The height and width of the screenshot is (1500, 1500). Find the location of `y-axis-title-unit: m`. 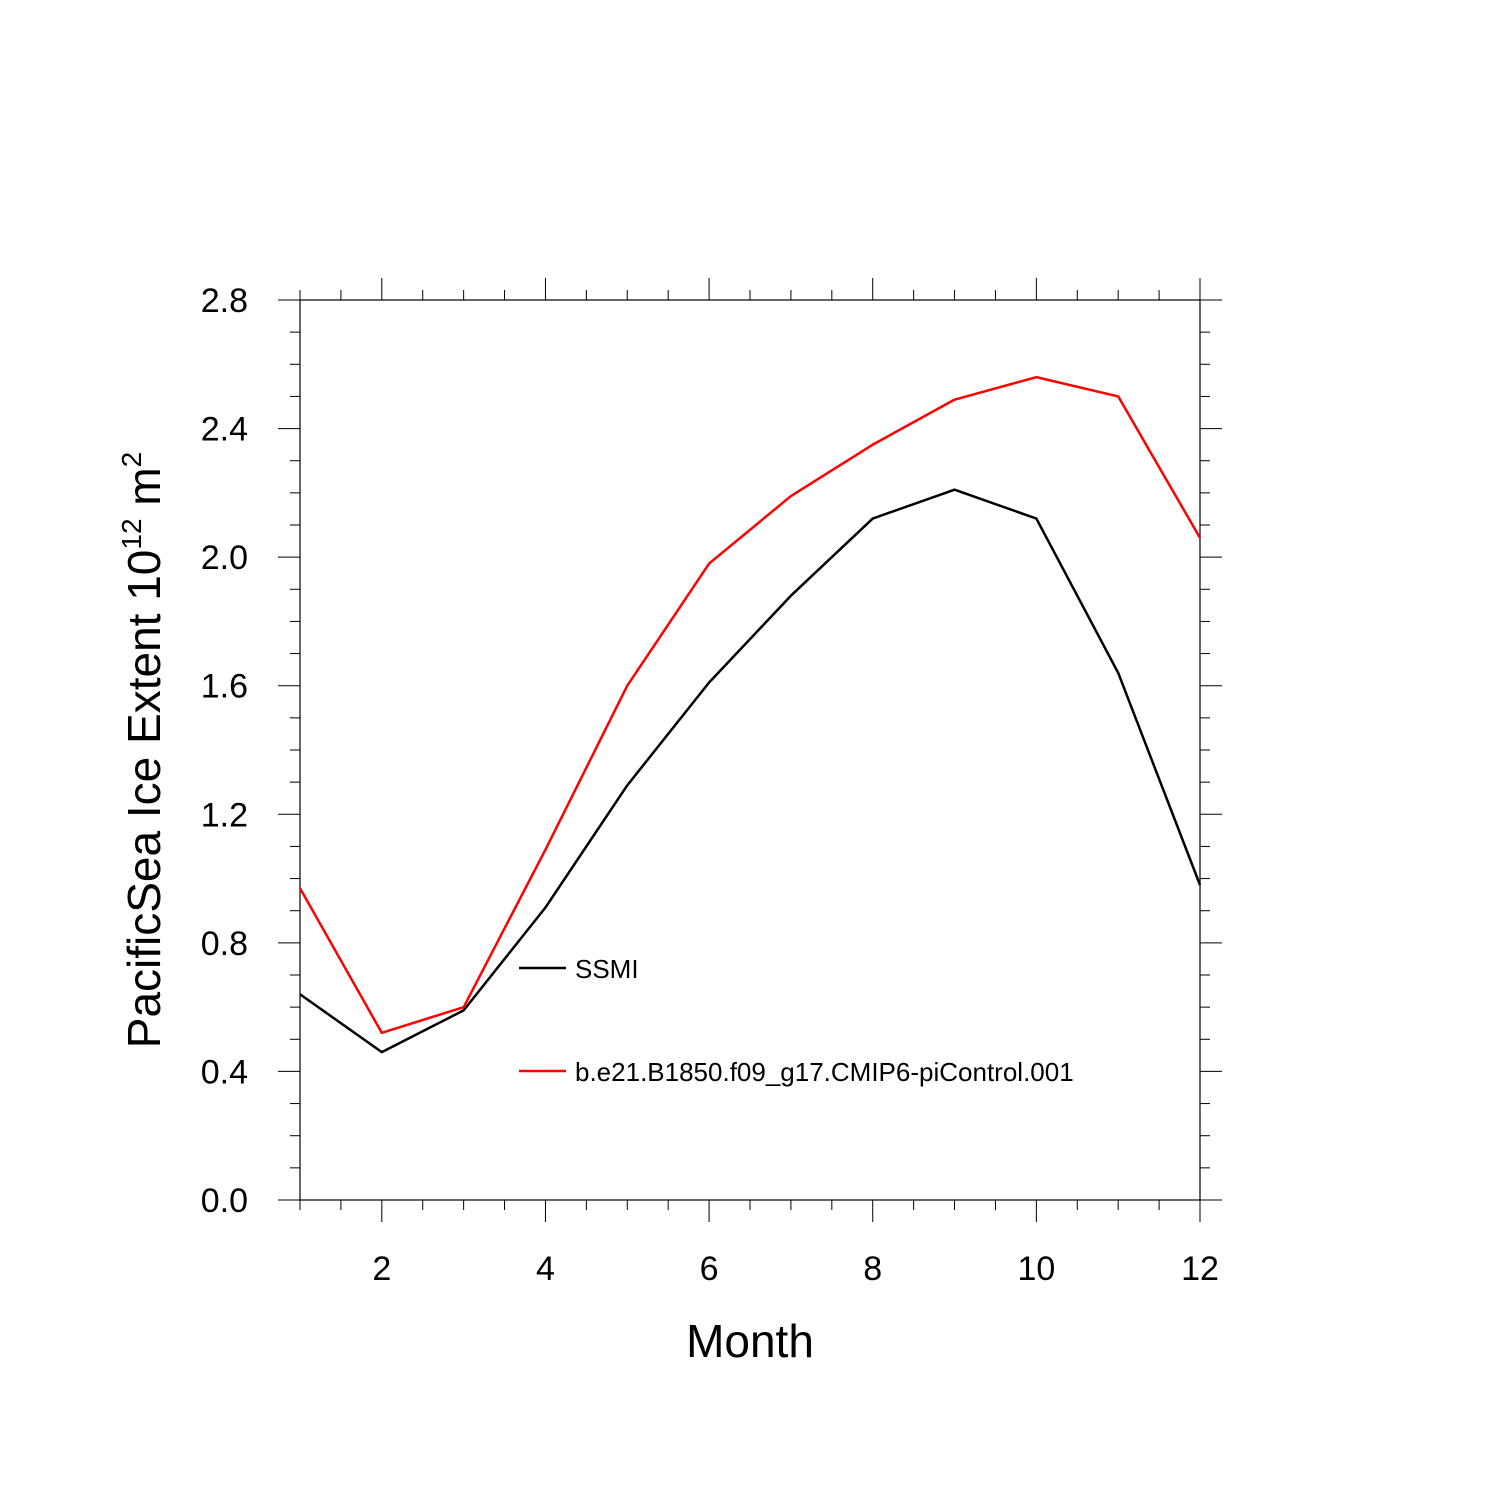

y-axis-title-unit: m is located at coordinates (144, 492).